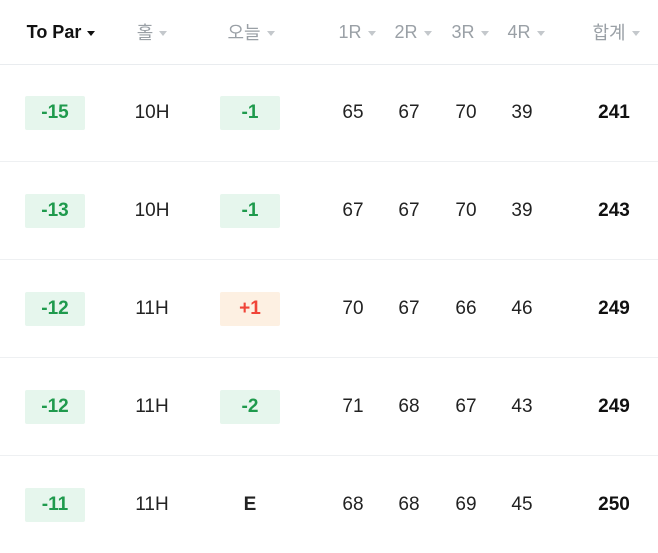  Describe the element at coordinates (614, 112) in the screenshot. I see `total-cell: 241` at that location.